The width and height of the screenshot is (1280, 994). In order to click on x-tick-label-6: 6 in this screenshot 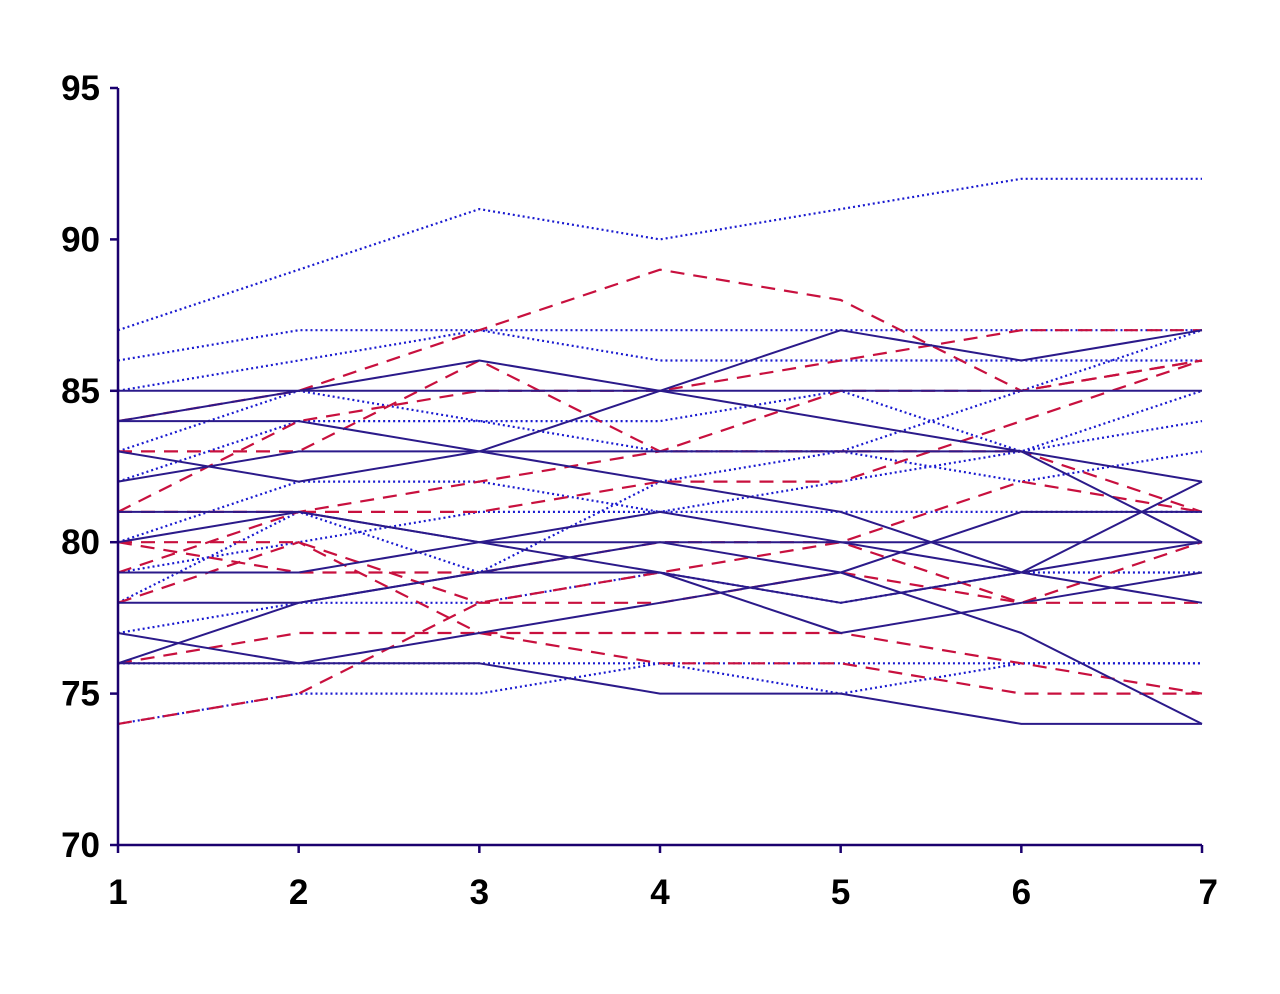, I will do `click(1021, 892)`.